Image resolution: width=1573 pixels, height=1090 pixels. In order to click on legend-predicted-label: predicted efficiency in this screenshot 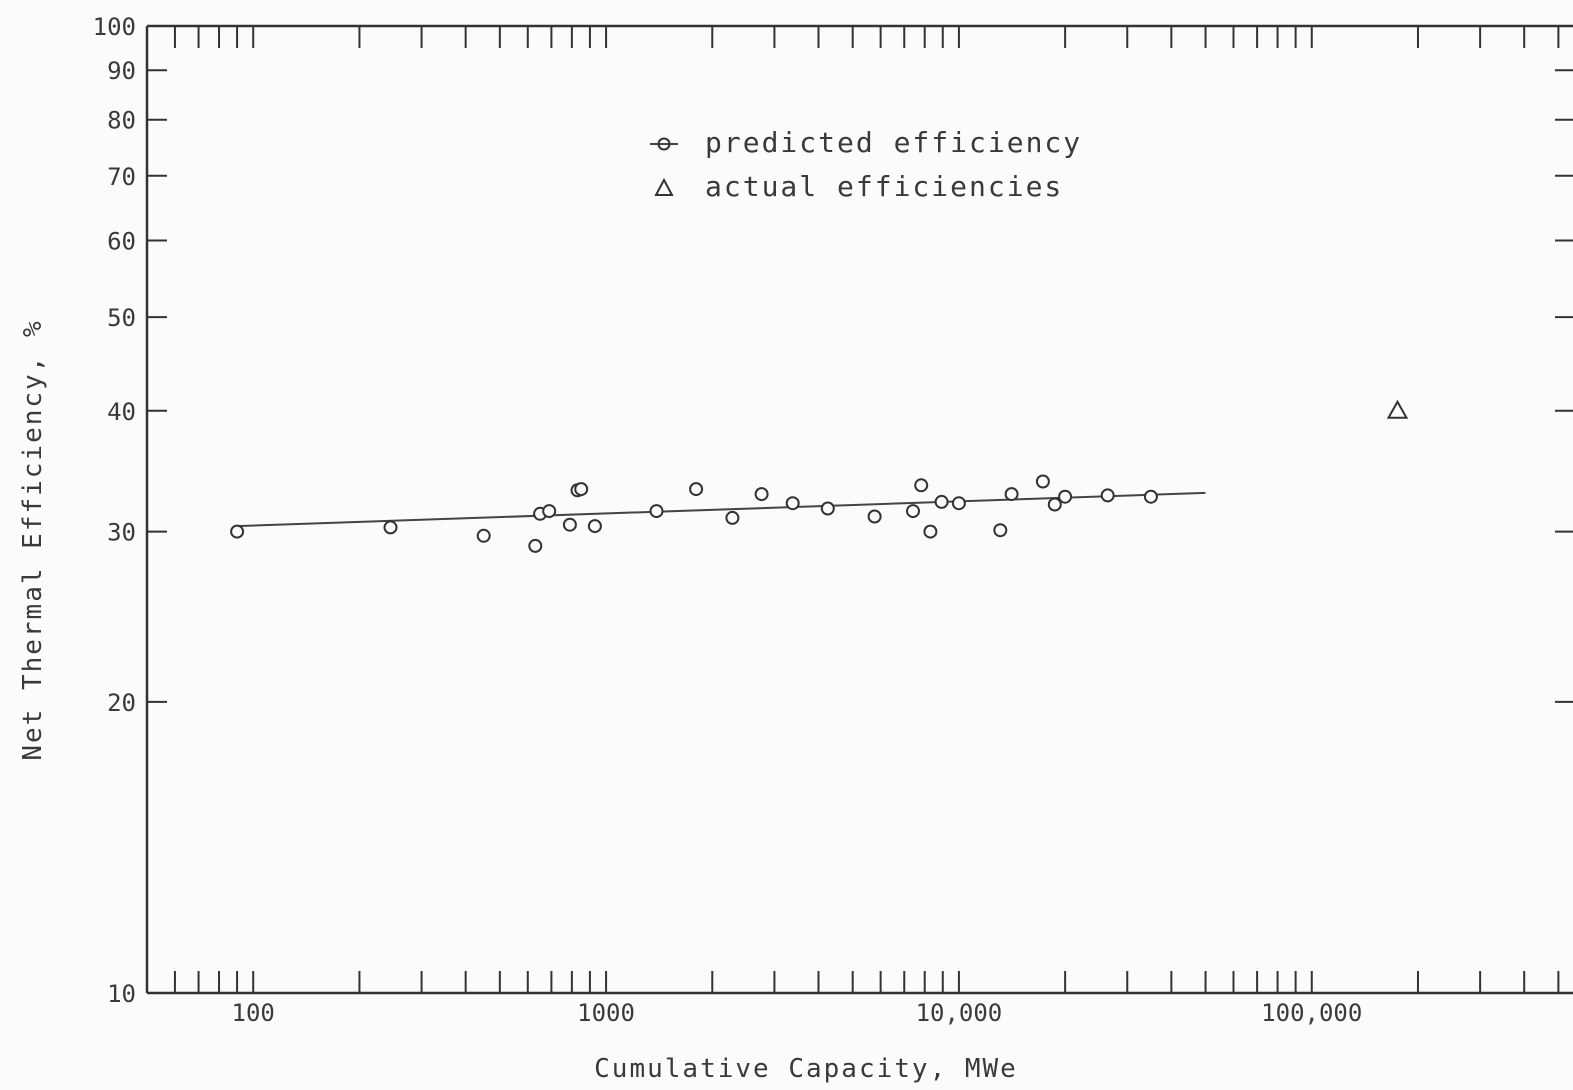, I will do `click(893, 142)`.